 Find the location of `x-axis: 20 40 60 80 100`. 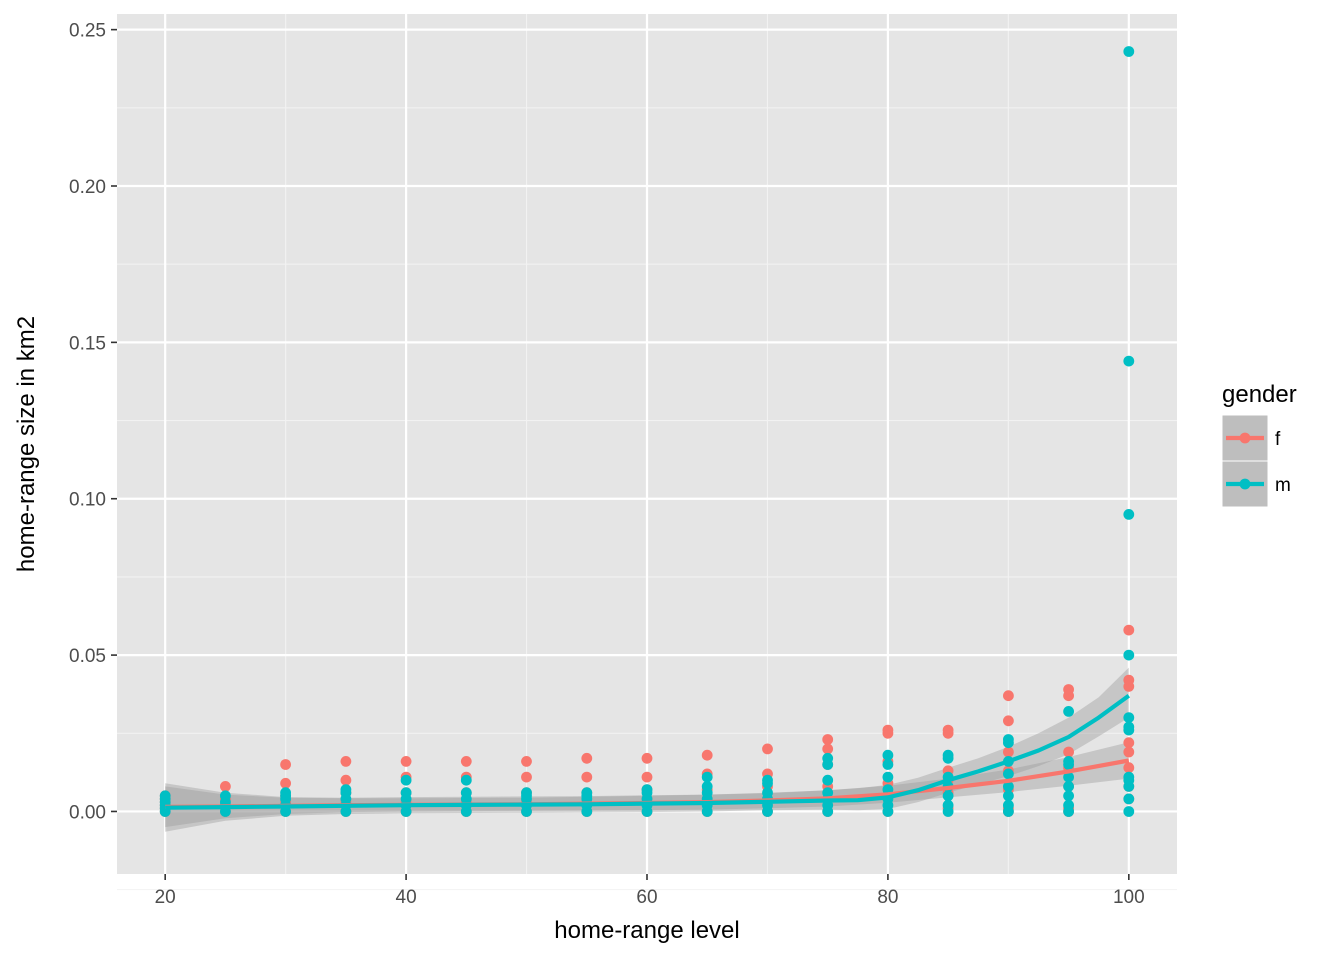

x-axis: 20 40 60 80 100 is located at coordinates (650, 891).